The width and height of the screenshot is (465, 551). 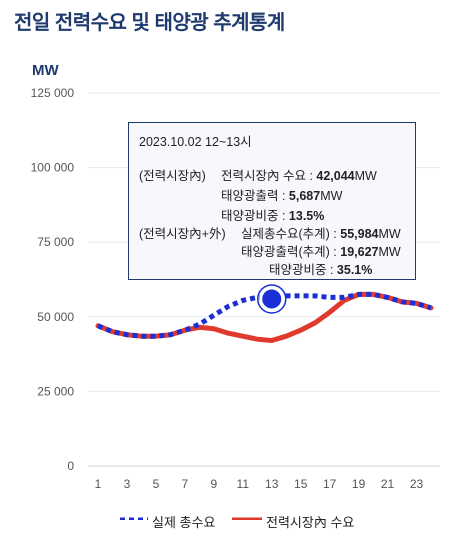 What do you see at coordinates (213, 484) in the screenshot?
I see `x-tick-label: 9` at bounding box center [213, 484].